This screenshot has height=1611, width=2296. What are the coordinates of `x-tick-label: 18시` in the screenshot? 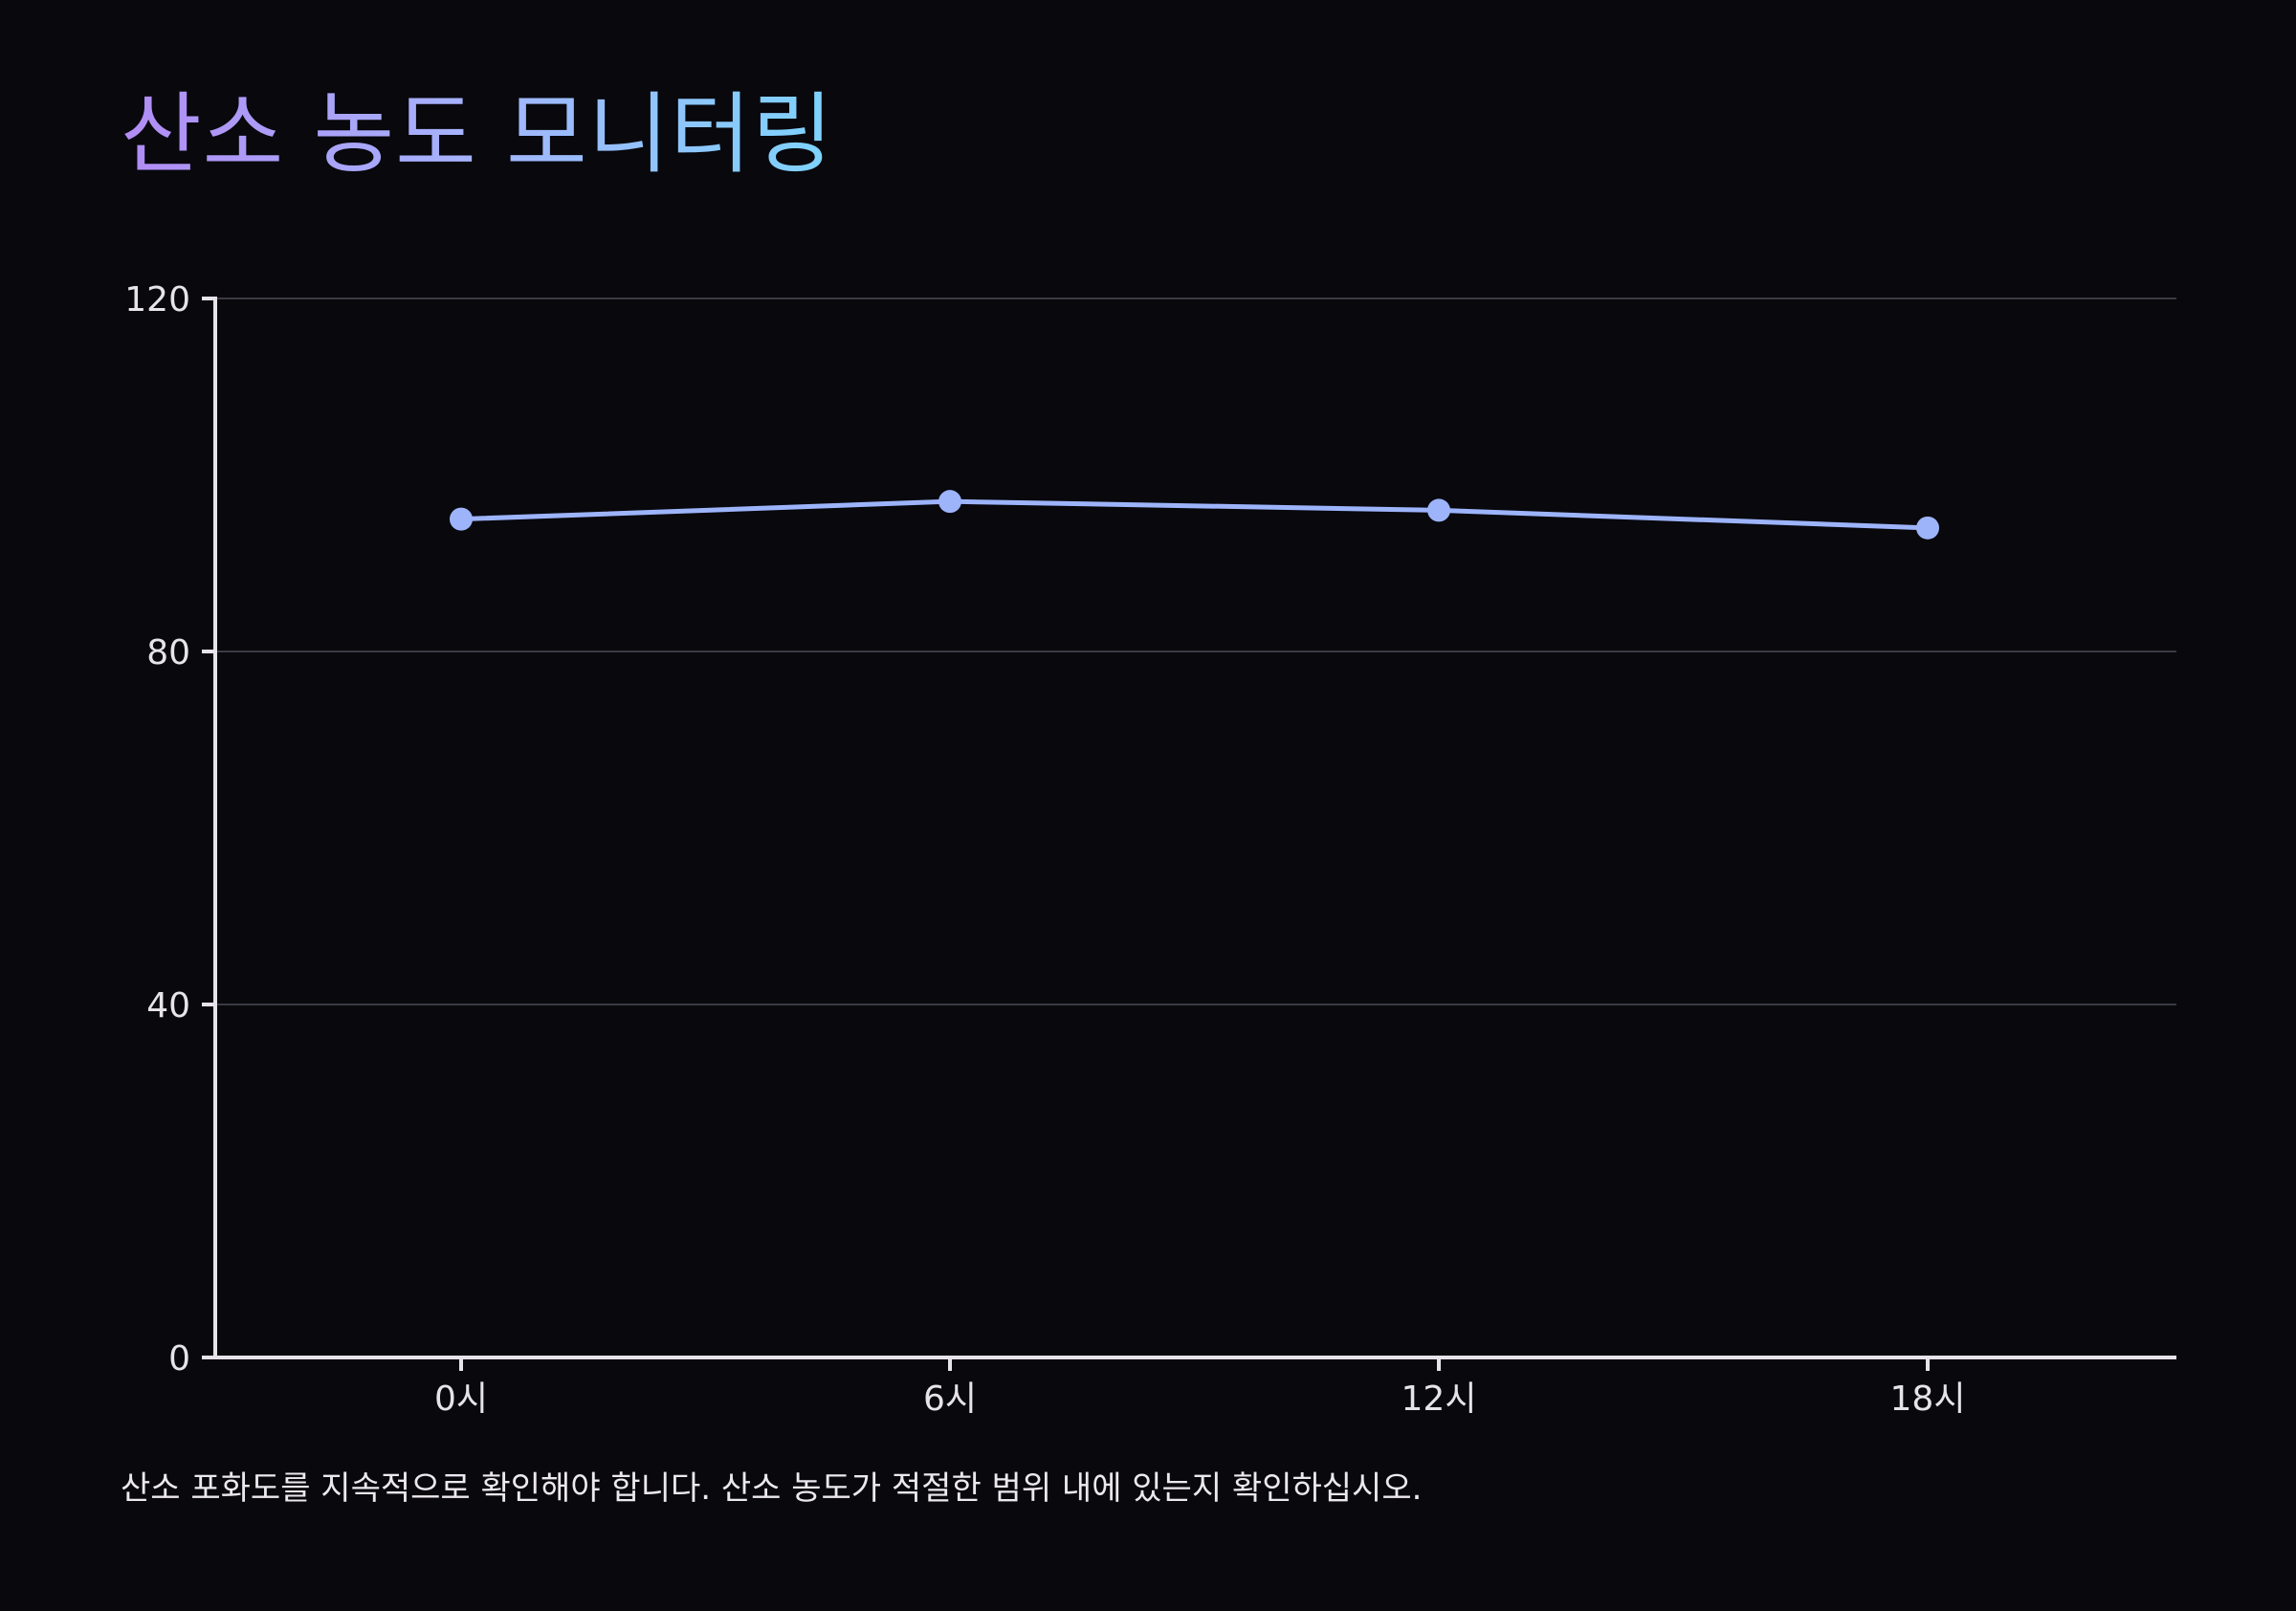 It's located at (1928, 1399).